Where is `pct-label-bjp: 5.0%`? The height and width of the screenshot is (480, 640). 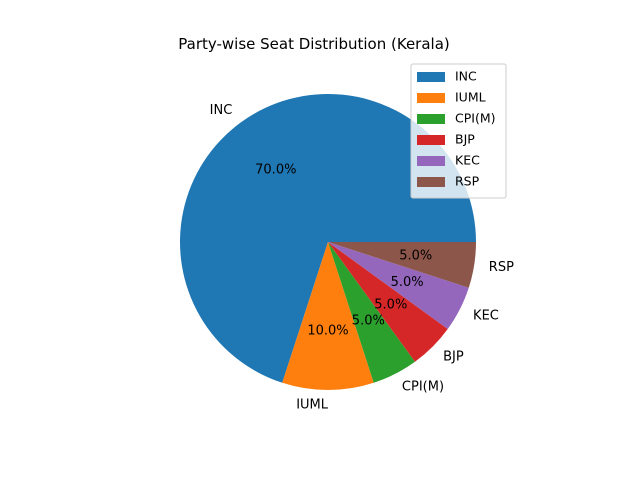 pct-label-bjp: 5.0% is located at coordinates (390, 304).